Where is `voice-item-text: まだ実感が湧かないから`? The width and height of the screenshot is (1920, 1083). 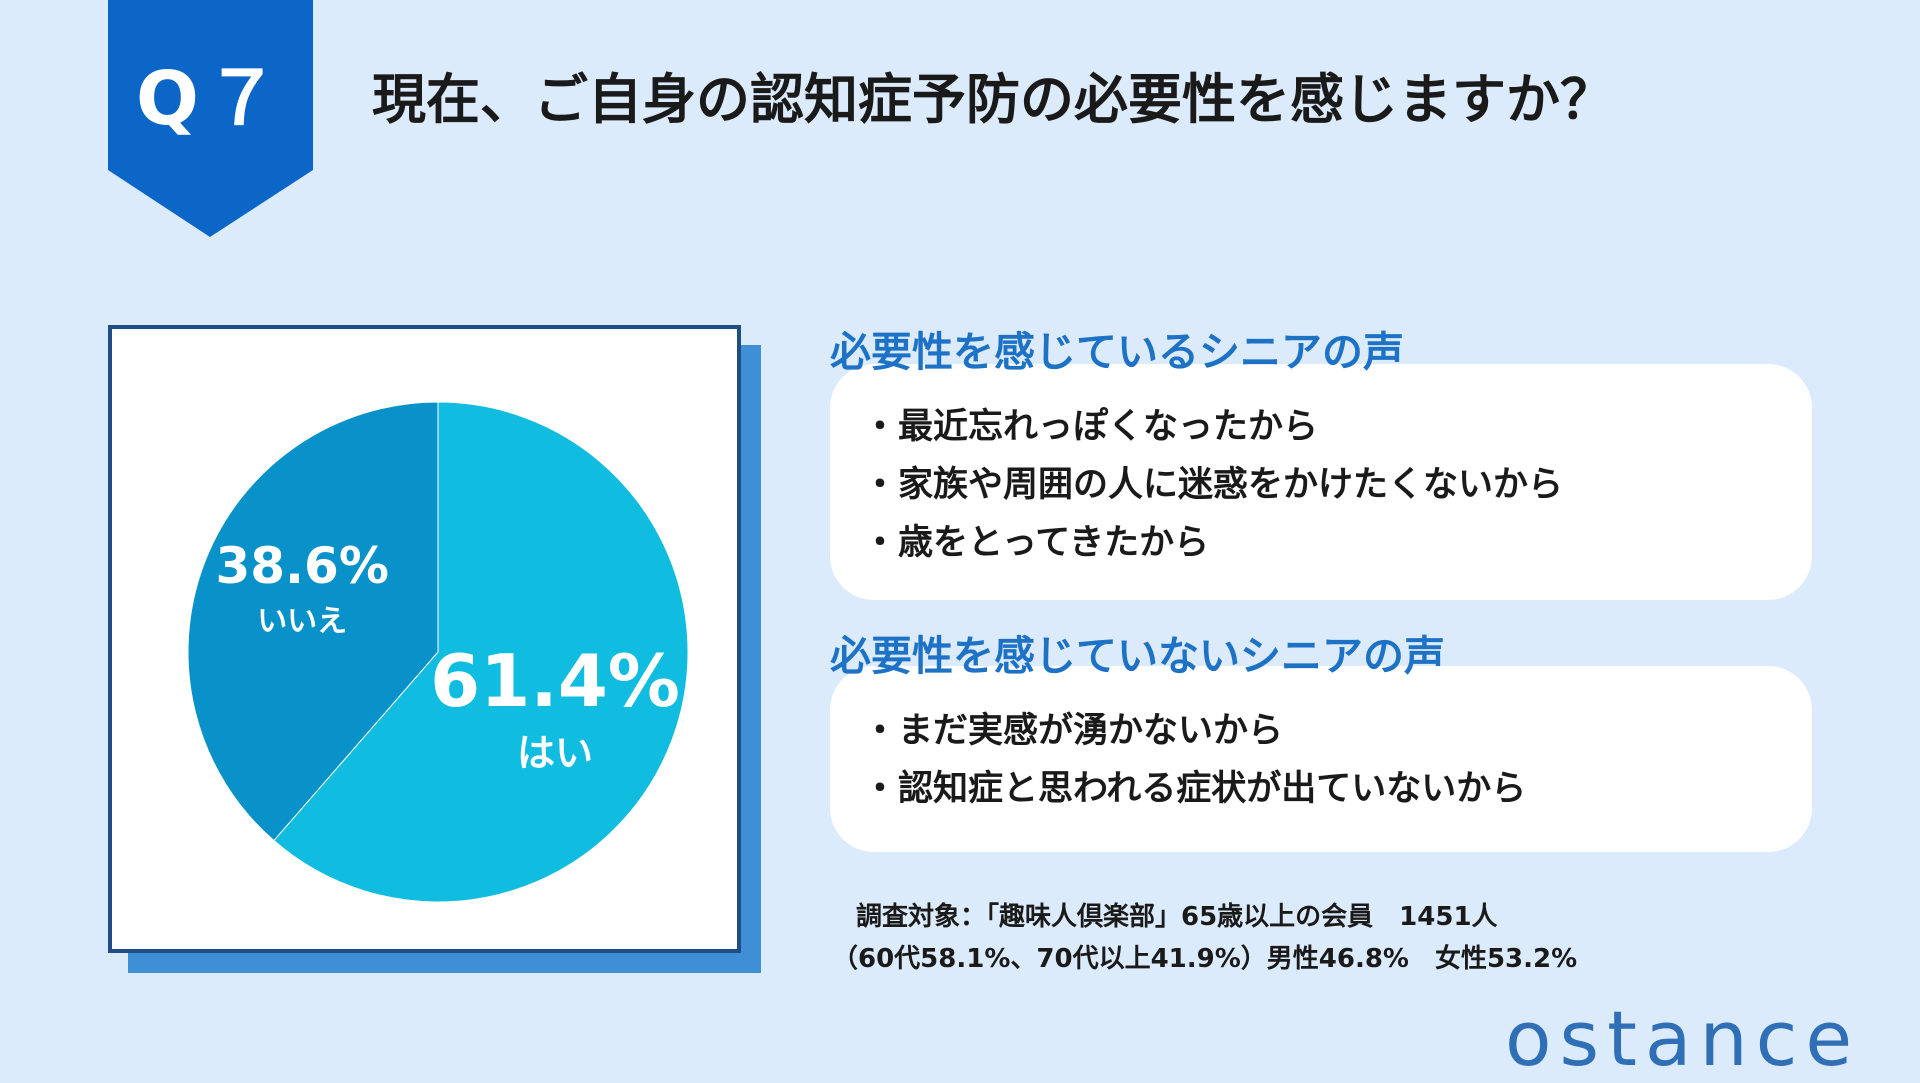 voice-item-text: まだ実感が湧かないから is located at coordinates (1091, 731).